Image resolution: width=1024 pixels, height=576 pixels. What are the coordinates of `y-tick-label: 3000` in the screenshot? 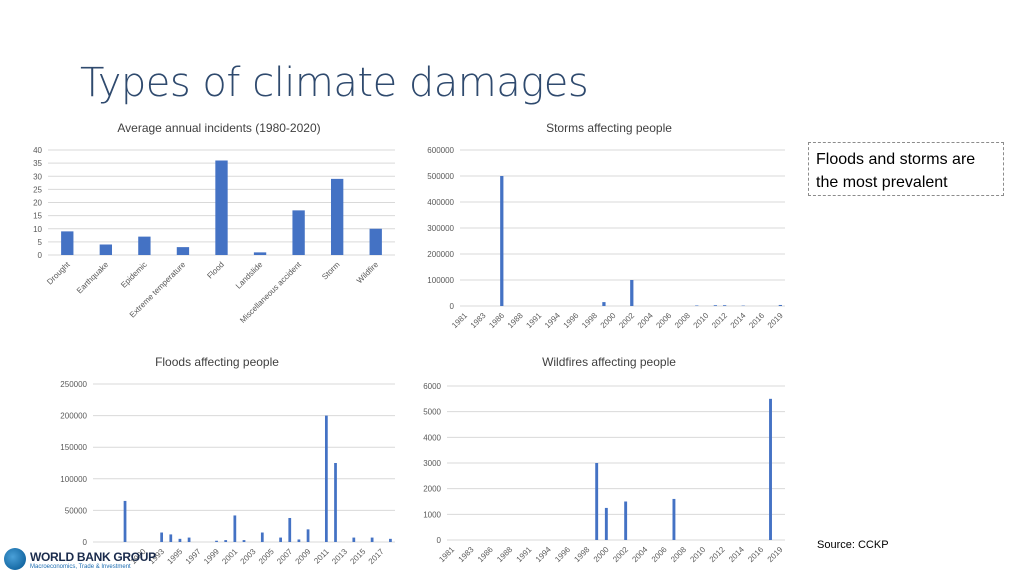 It's located at (432, 463).